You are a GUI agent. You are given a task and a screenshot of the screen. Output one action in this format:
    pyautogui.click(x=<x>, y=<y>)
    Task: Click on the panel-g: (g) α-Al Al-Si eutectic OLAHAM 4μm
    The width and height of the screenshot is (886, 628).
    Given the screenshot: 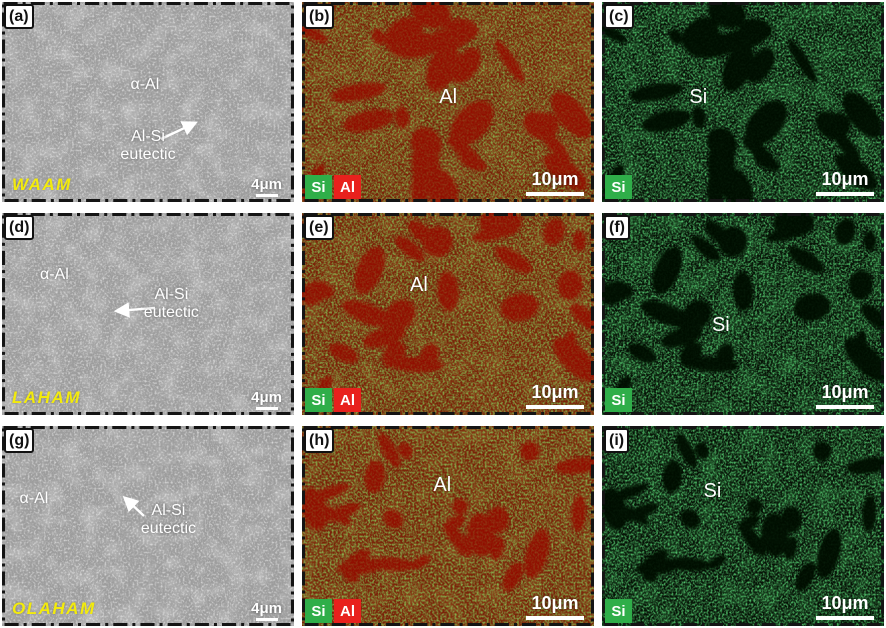 What is the action you would take?
    pyautogui.click(x=148, y=526)
    